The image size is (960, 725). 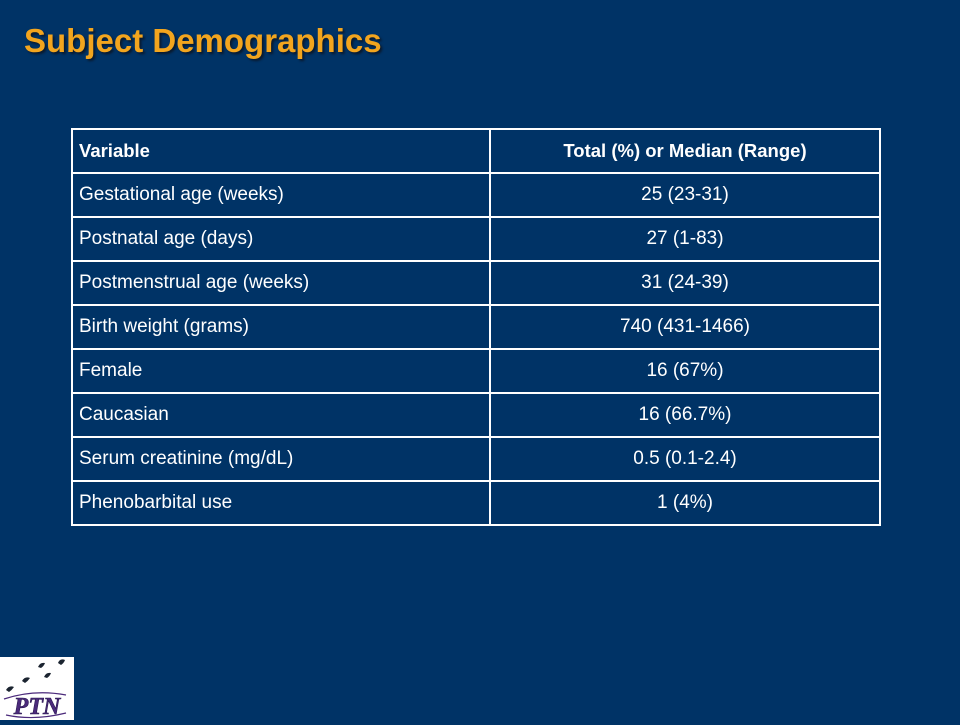 I want to click on slide-title: Subject Demographics, so click(x=203, y=40).